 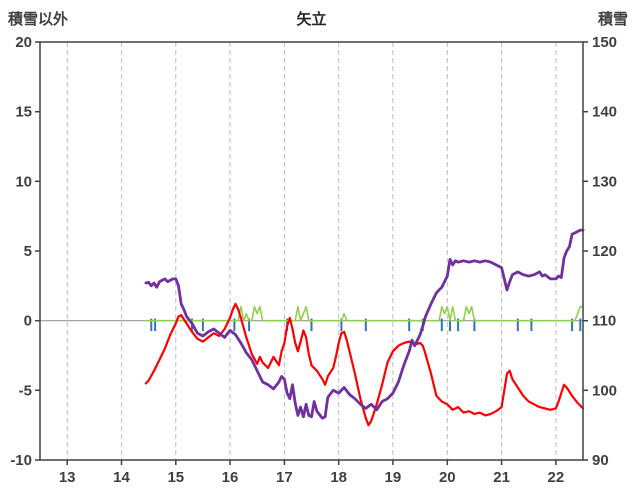 I want to click on svg-text: 150, so click(x=604, y=42).